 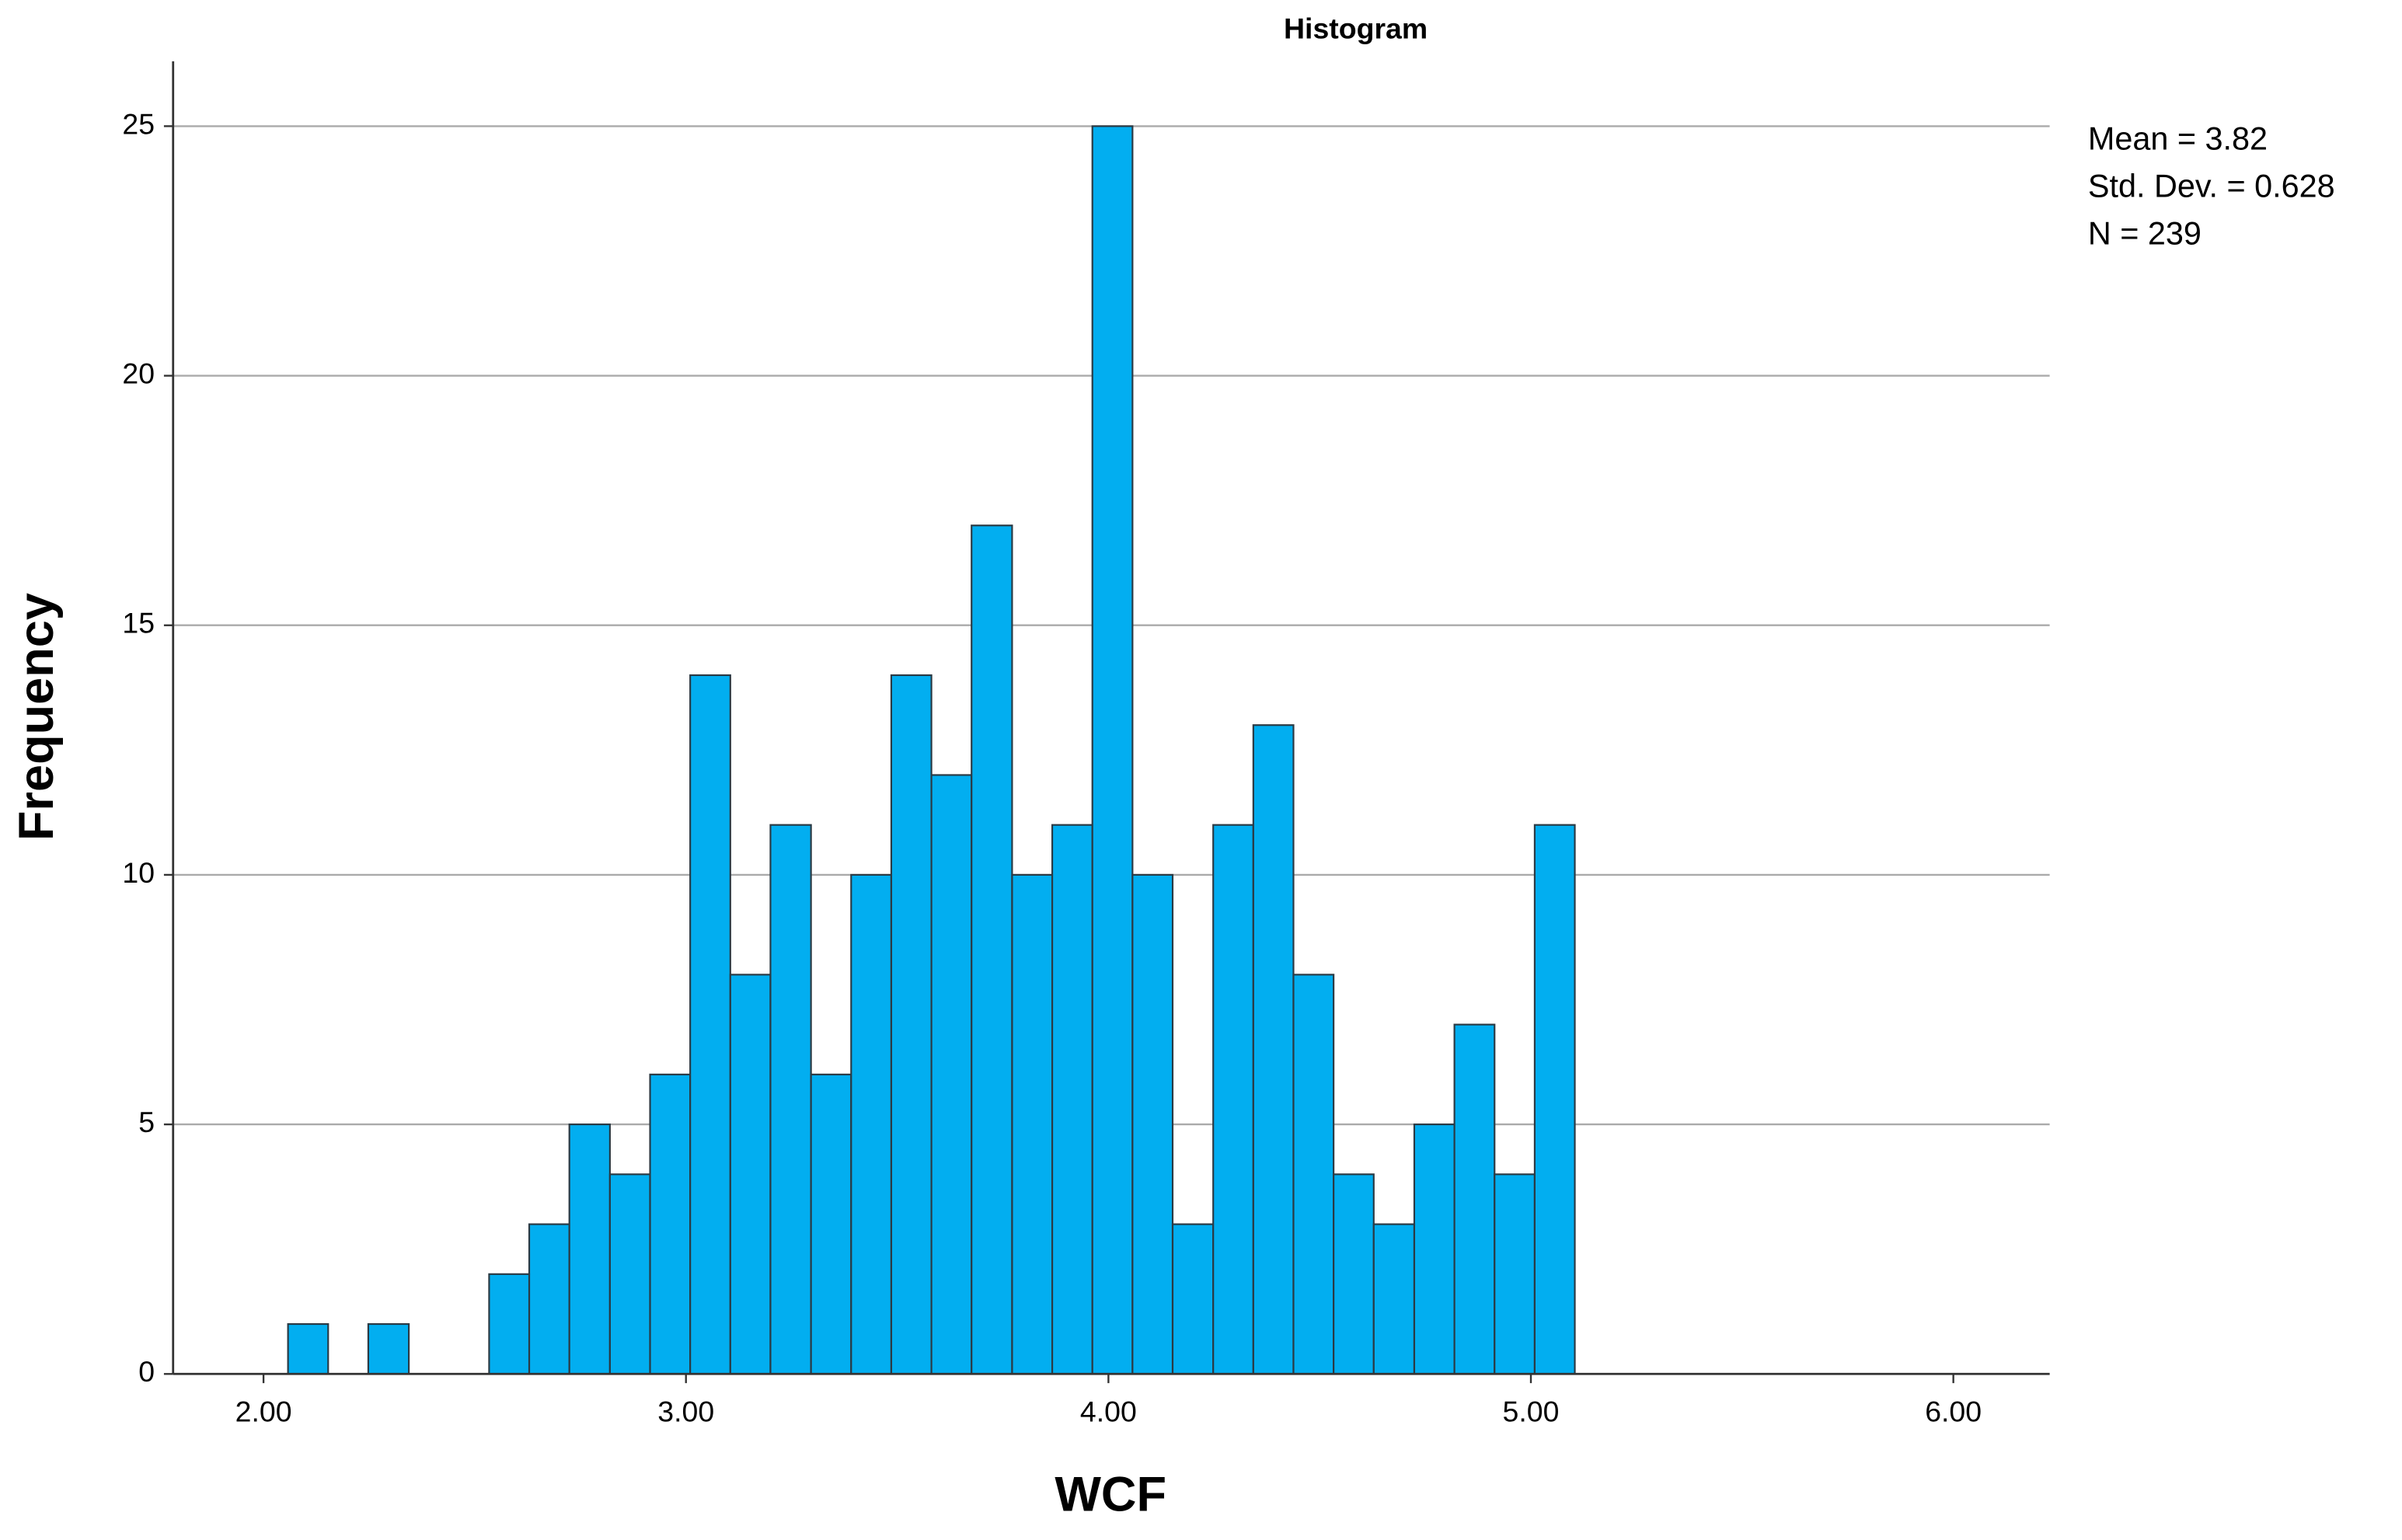 I want to click on y-tick-label: 15, so click(x=138, y=623).